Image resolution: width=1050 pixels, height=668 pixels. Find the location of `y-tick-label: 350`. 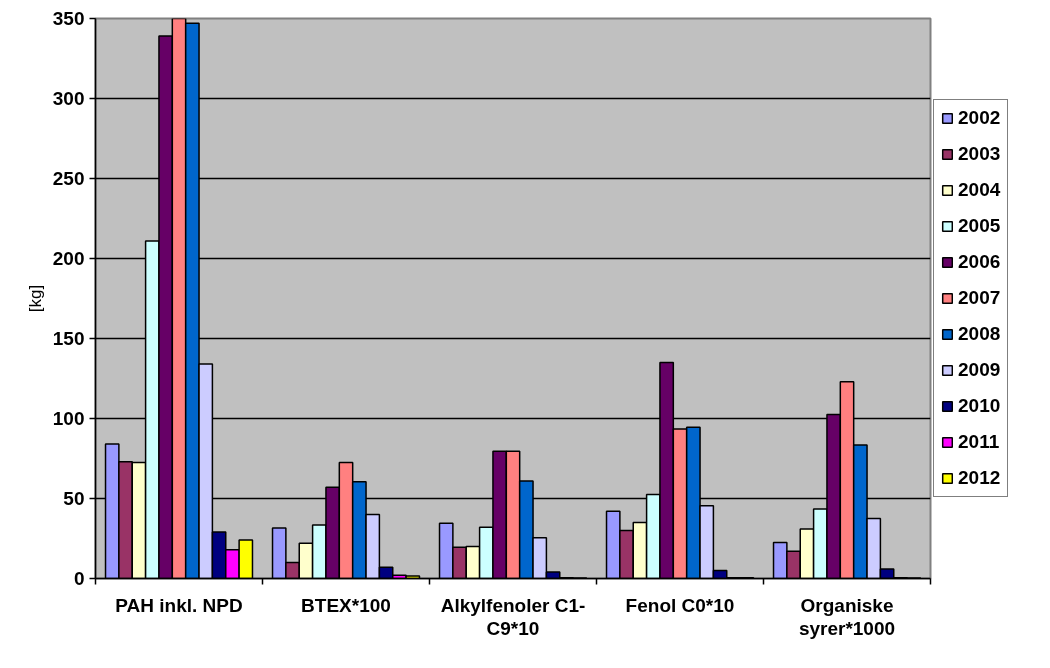

y-tick-label: 350 is located at coordinates (68, 18).